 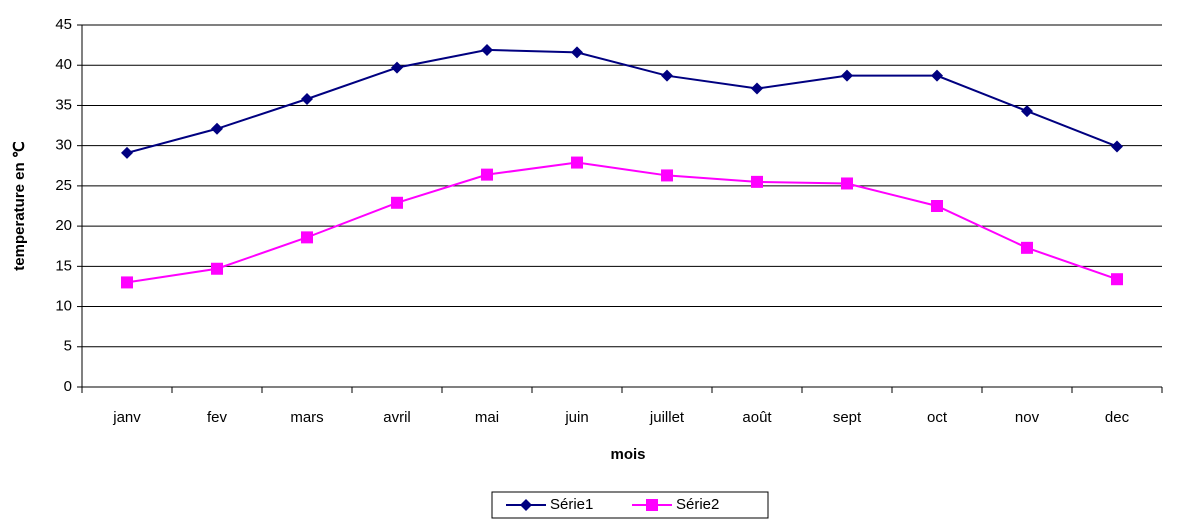 I want to click on x-tick-label: janv, so click(x=126, y=417).